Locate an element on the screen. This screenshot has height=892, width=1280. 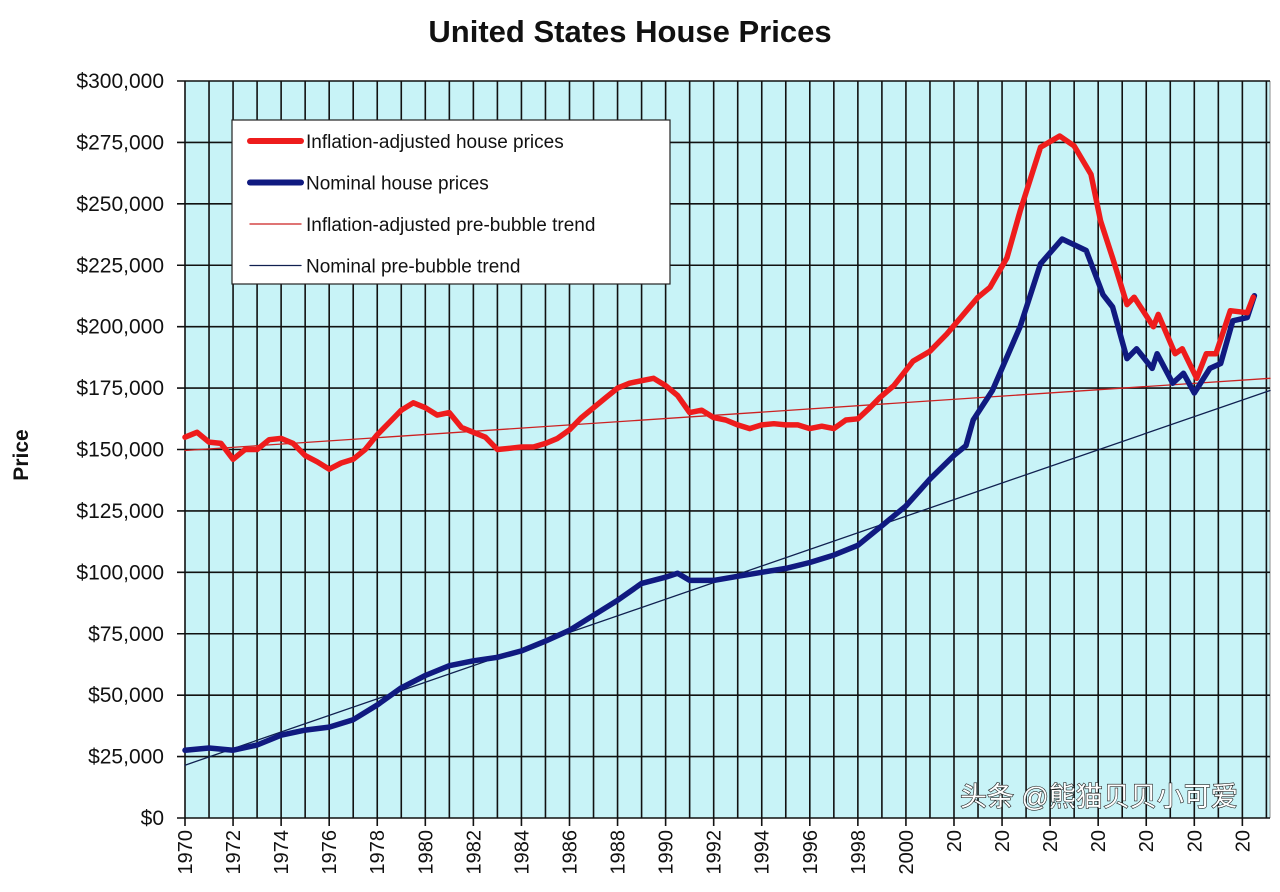
y-tick-label: $125,000 is located at coordinates (120, 511).